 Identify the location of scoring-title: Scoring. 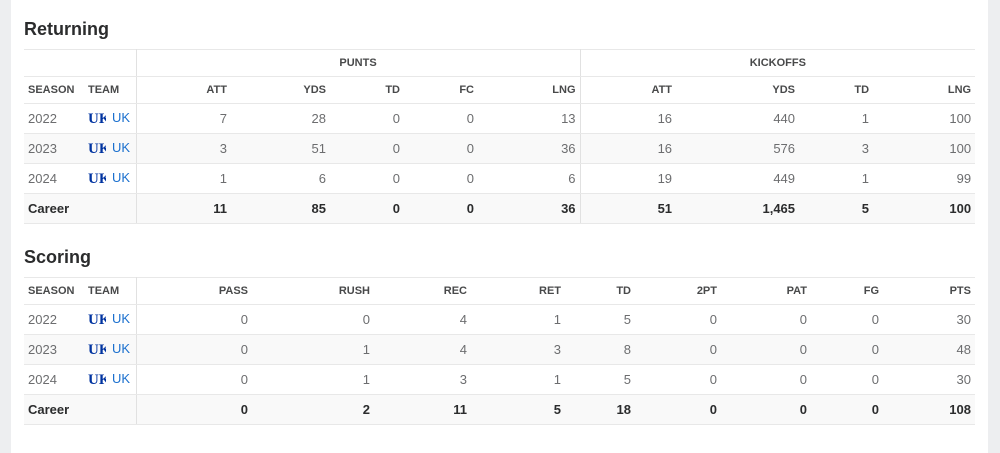
(58, 257).